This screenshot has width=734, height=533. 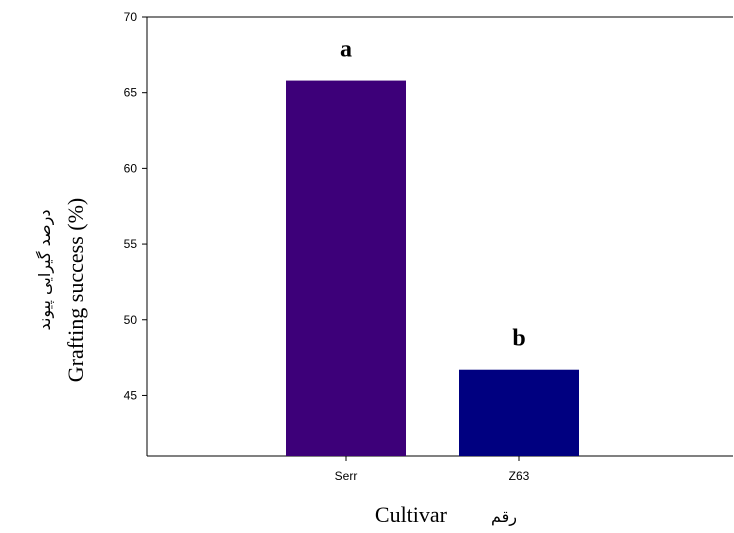 I want to click on y-axis-label: Grafting success (%), so click(x=75, y=290).